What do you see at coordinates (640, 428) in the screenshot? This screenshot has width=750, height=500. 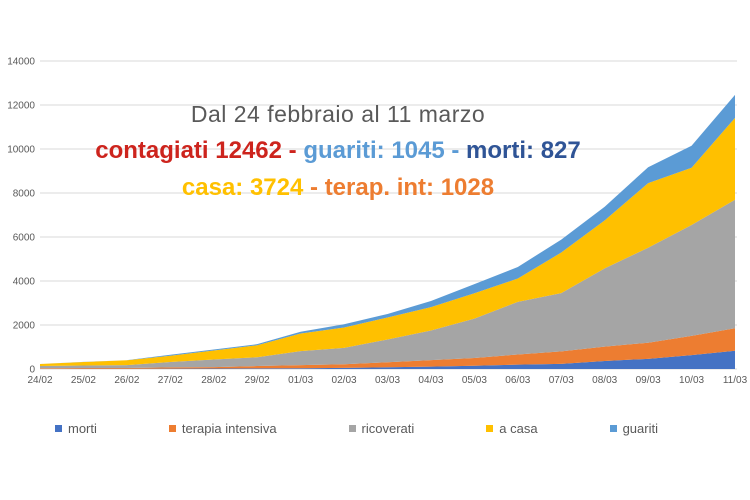 I see `legend-label-guariti: guariti` at bounding box center [640, 428].